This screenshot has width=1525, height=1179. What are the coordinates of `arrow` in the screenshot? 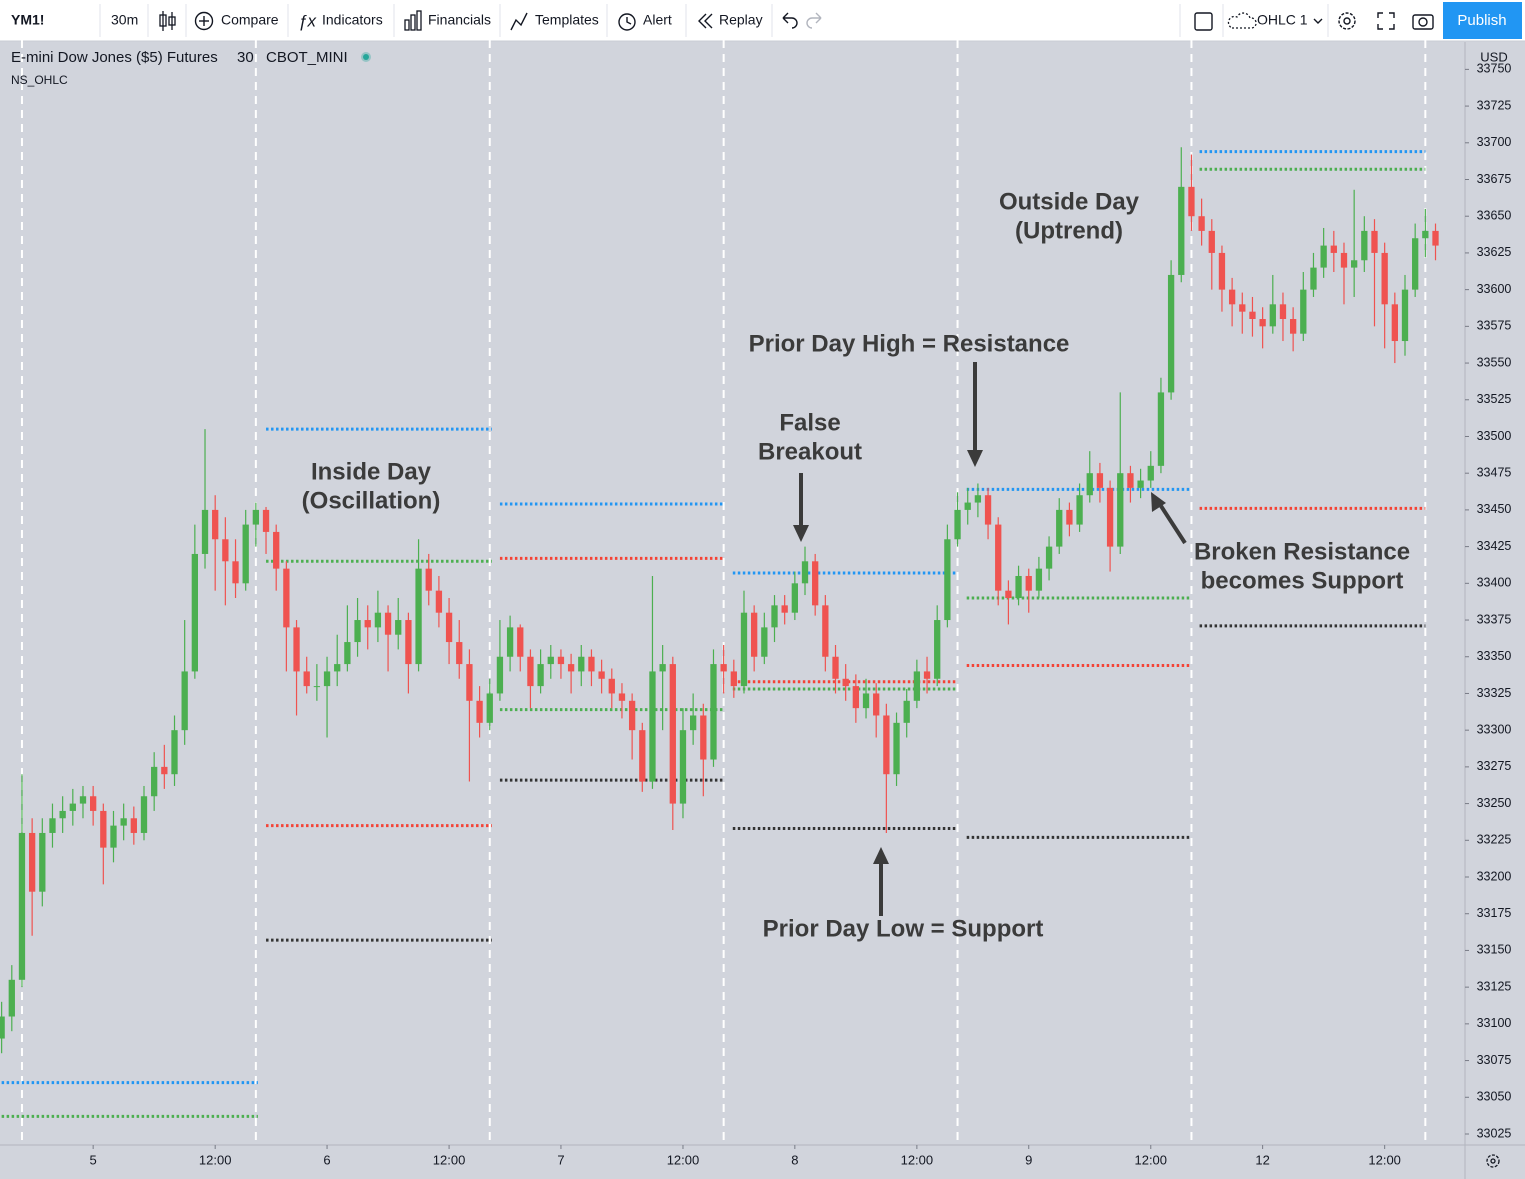 It's located at (1173, 524).